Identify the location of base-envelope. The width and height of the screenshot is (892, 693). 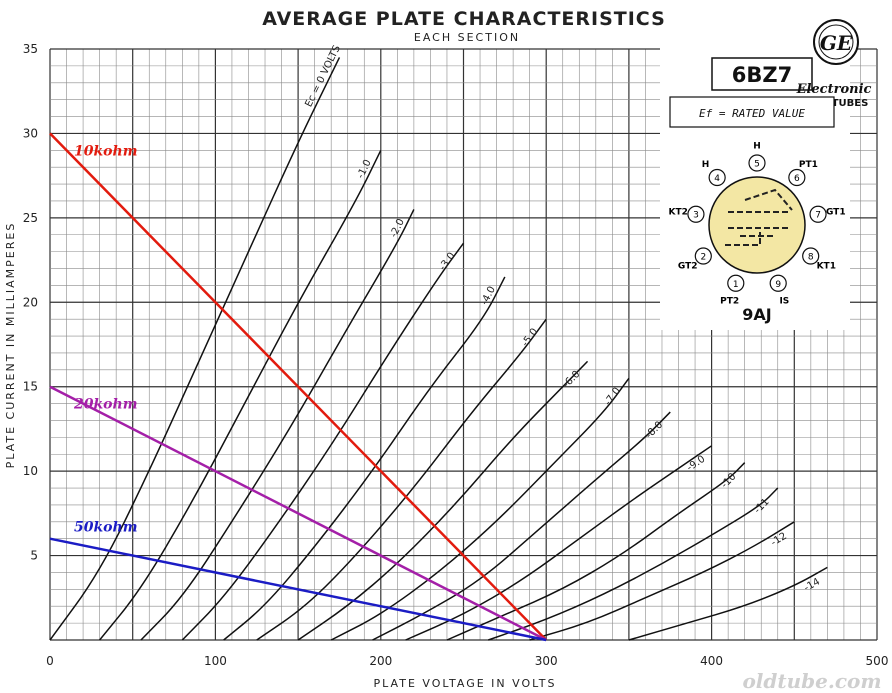
(757, 225).